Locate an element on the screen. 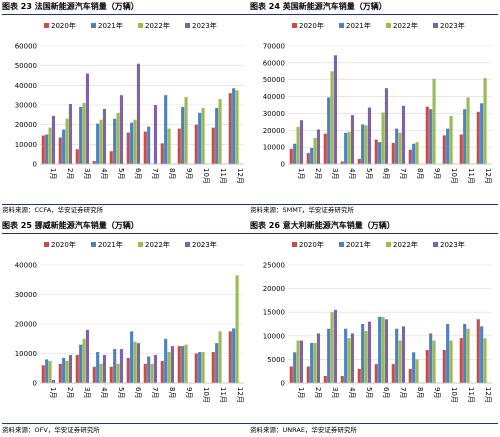 This screenshot has width=500, height=437. x-tick-label: 4月 is located at coordinates (352, 392).